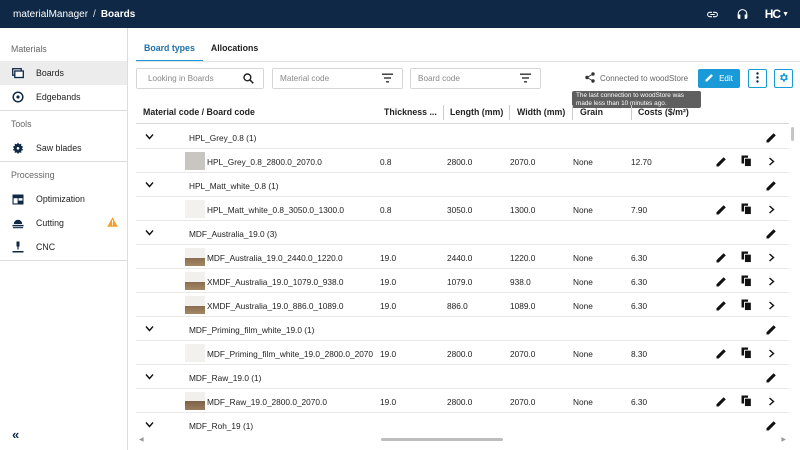  What do you see at coordinates (234, 48) in the screenshot?
I see `tab-allocations: Allocations` at bounding box center [234, 48].